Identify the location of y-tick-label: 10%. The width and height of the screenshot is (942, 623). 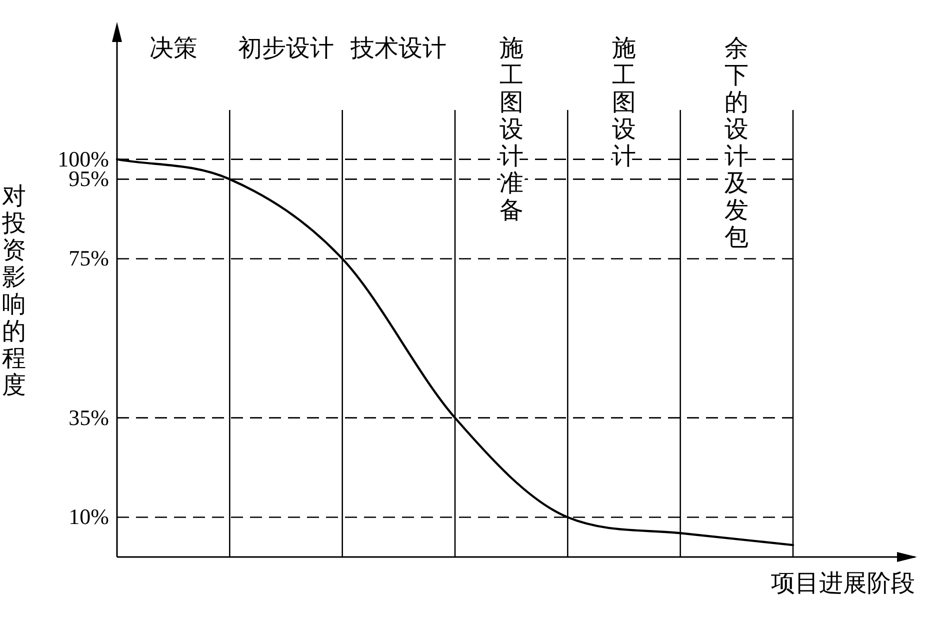
(88, 517).